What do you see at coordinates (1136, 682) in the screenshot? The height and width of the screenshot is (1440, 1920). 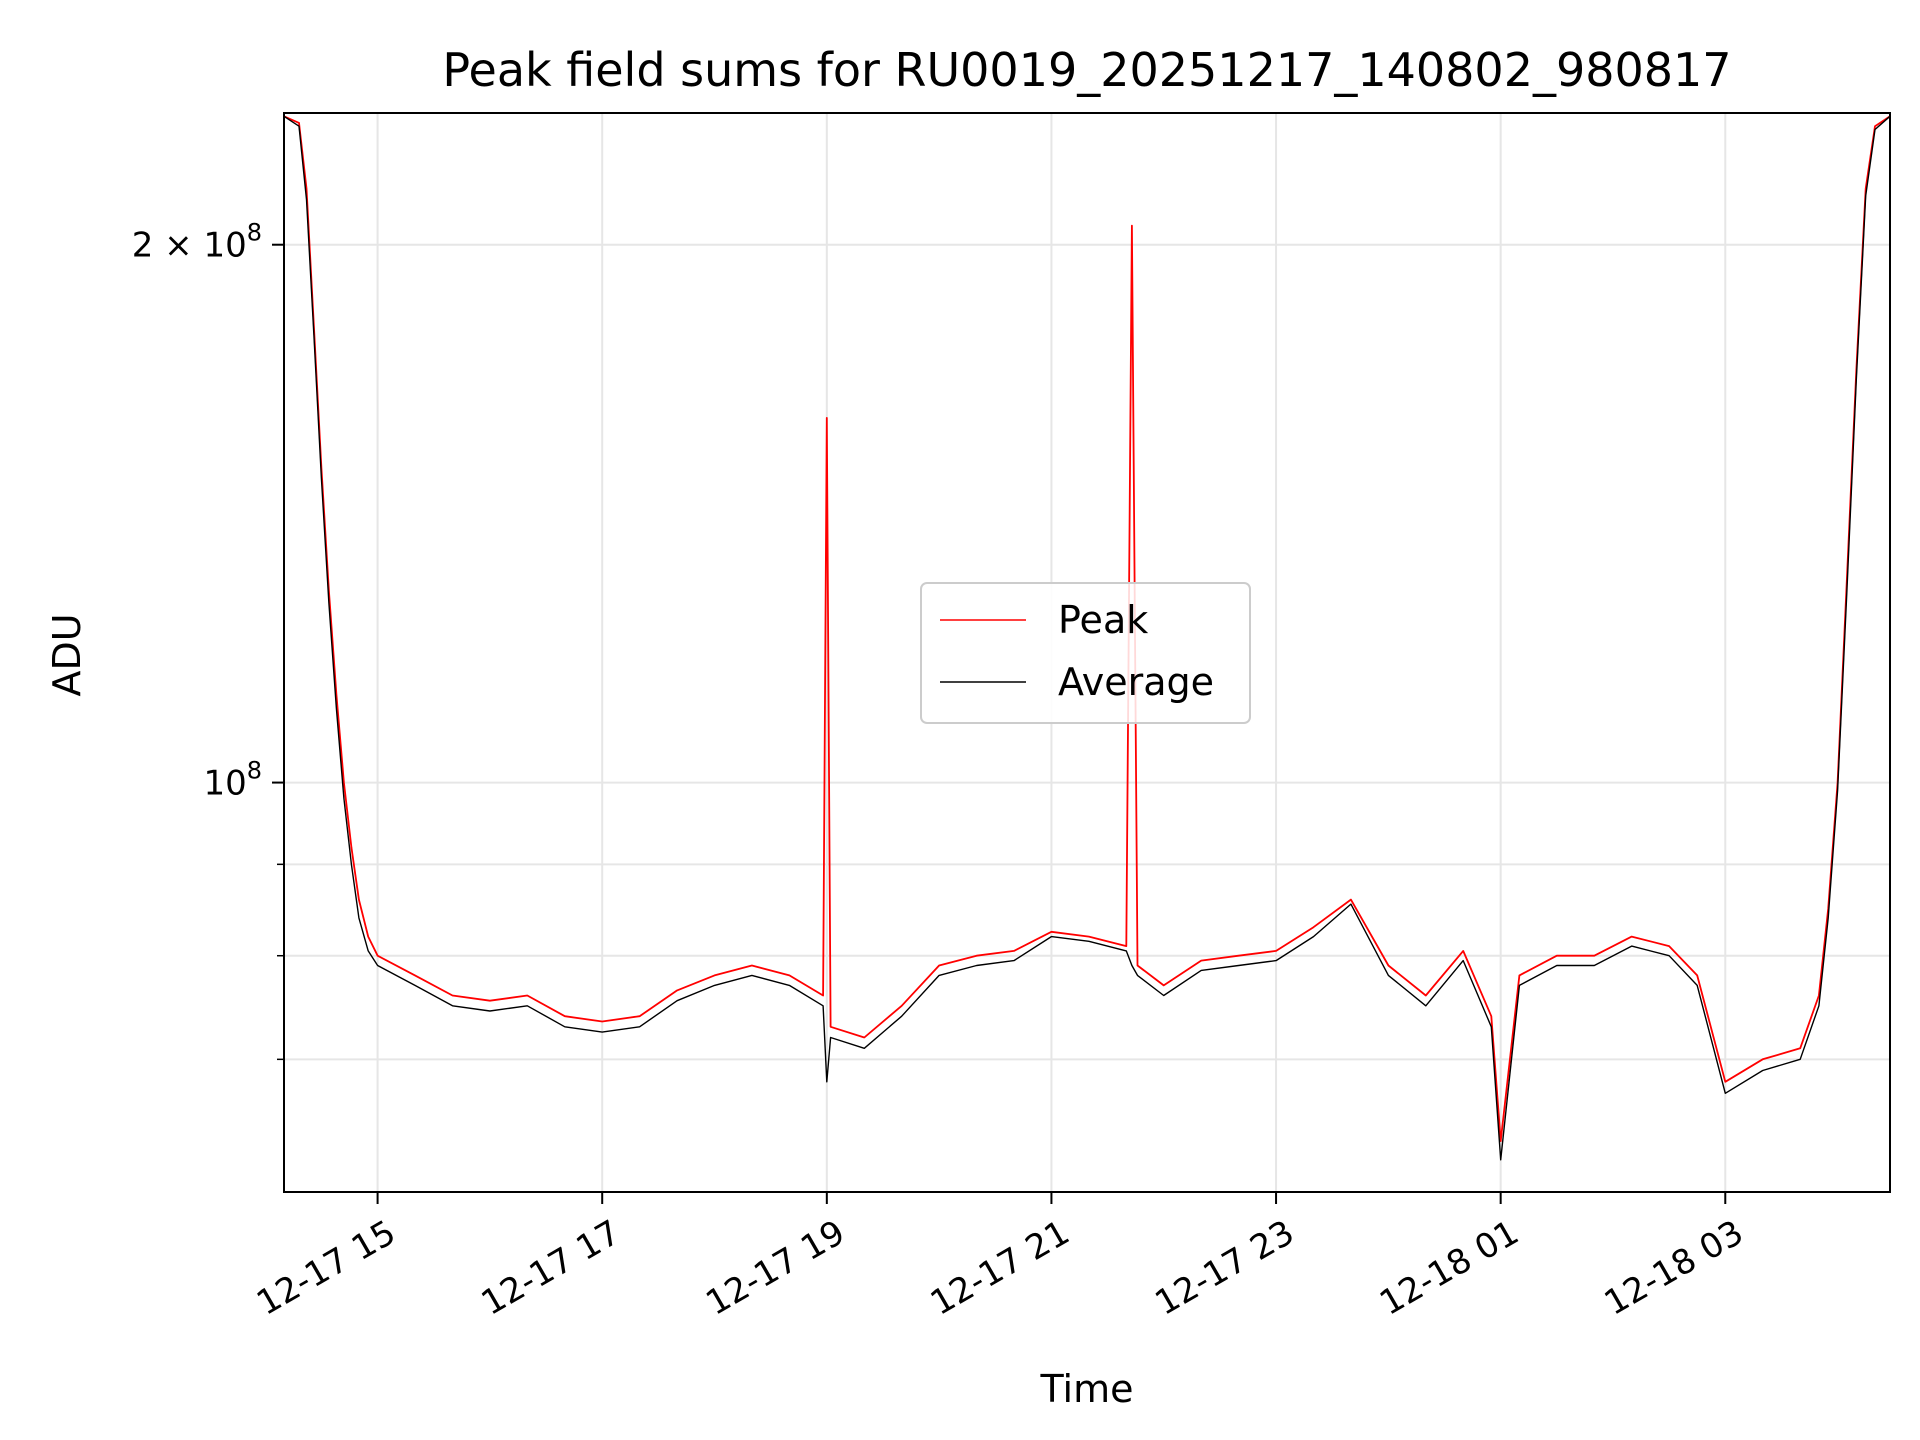 I see `legend-label-average: Average` at bounding box center [1136, 682].